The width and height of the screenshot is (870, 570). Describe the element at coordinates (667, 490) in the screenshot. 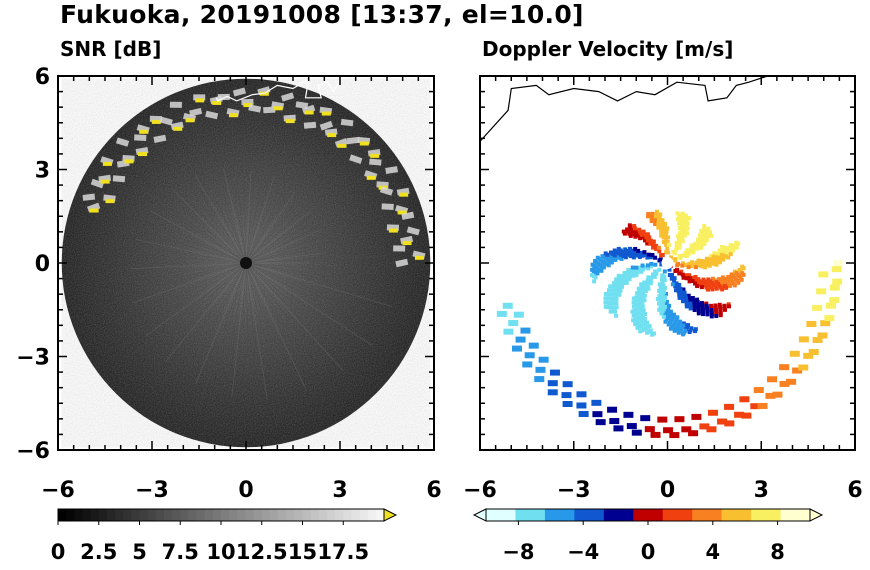

I see `doppler-x-tick-label: 0` at that location.